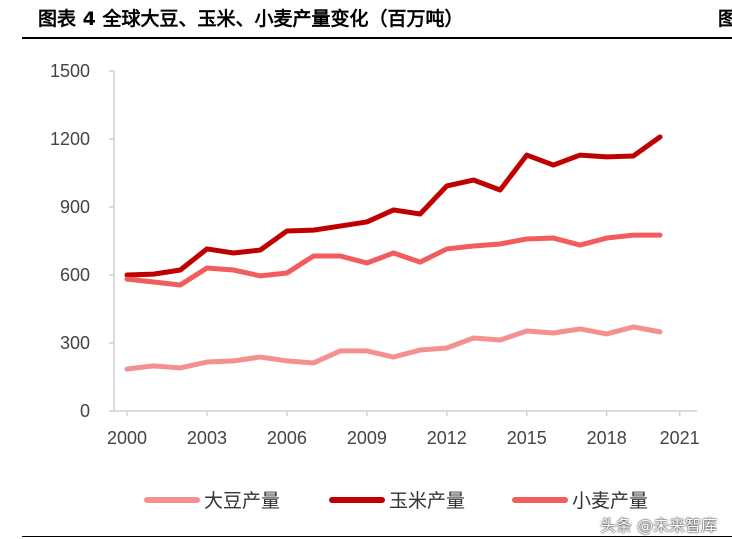 Image resolution: width=732 pixels, height=539 pixels. I want to click on legend-label: 大豆产量, so click(242, 501).